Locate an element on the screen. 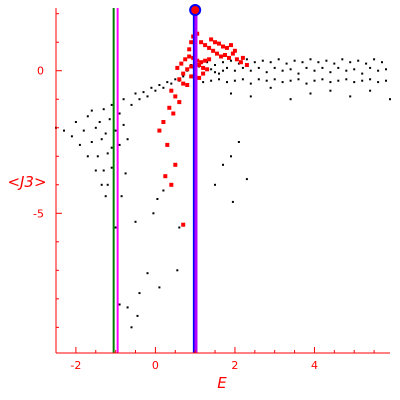  x-tick-label: 0 is located at coordinates (155, 365).